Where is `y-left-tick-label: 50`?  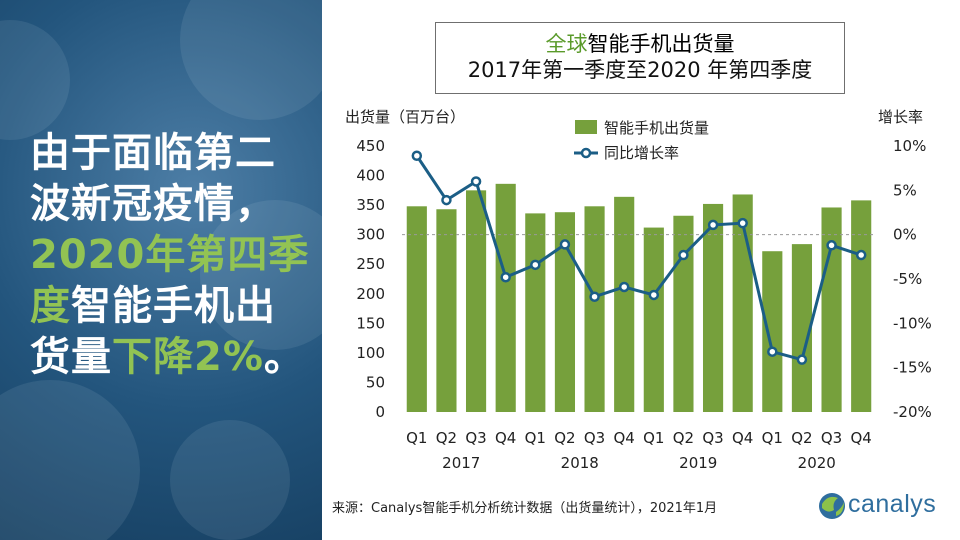 y-left-tick-label: 50 is located at coordinates (375, 382).